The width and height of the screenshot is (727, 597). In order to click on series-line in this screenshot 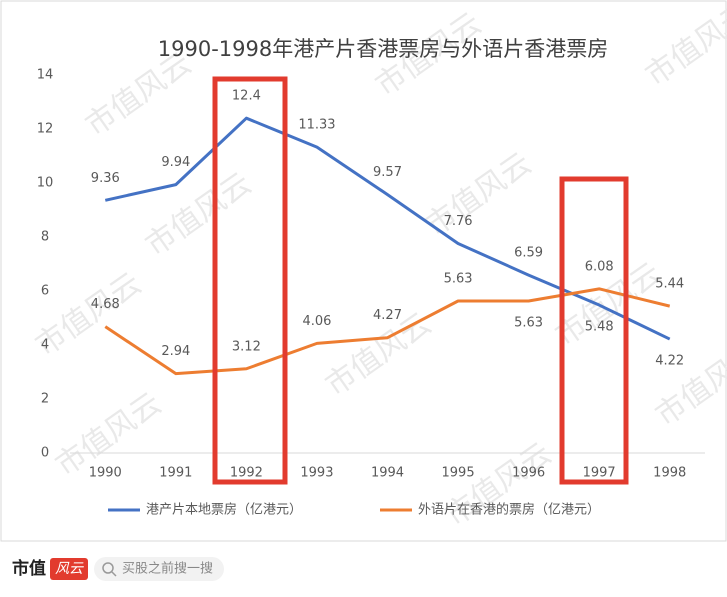, I will do `click(387, 331)`.